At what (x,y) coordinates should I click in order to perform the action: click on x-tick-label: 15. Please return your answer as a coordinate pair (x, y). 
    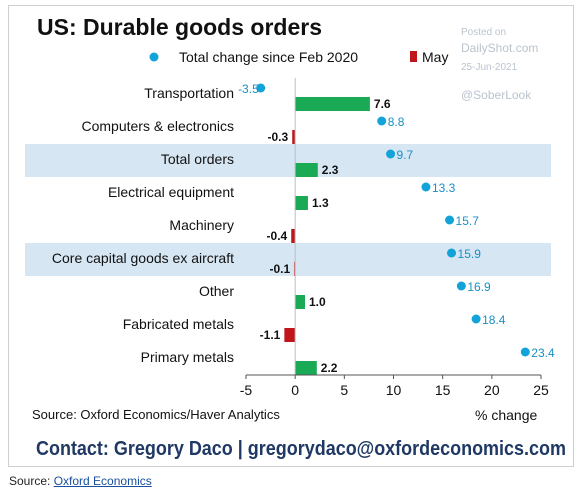
    Looking at the image, I should click on (443, 390).